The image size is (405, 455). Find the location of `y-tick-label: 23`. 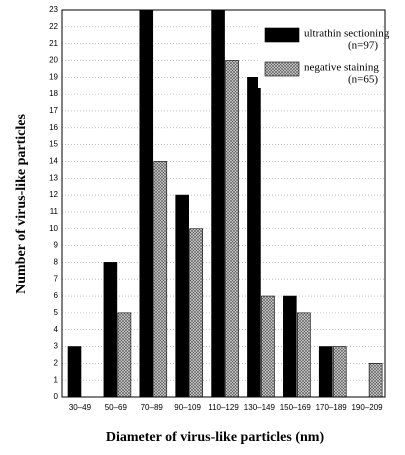

y-tick-label: 23 is located at coordinates (53, 9).